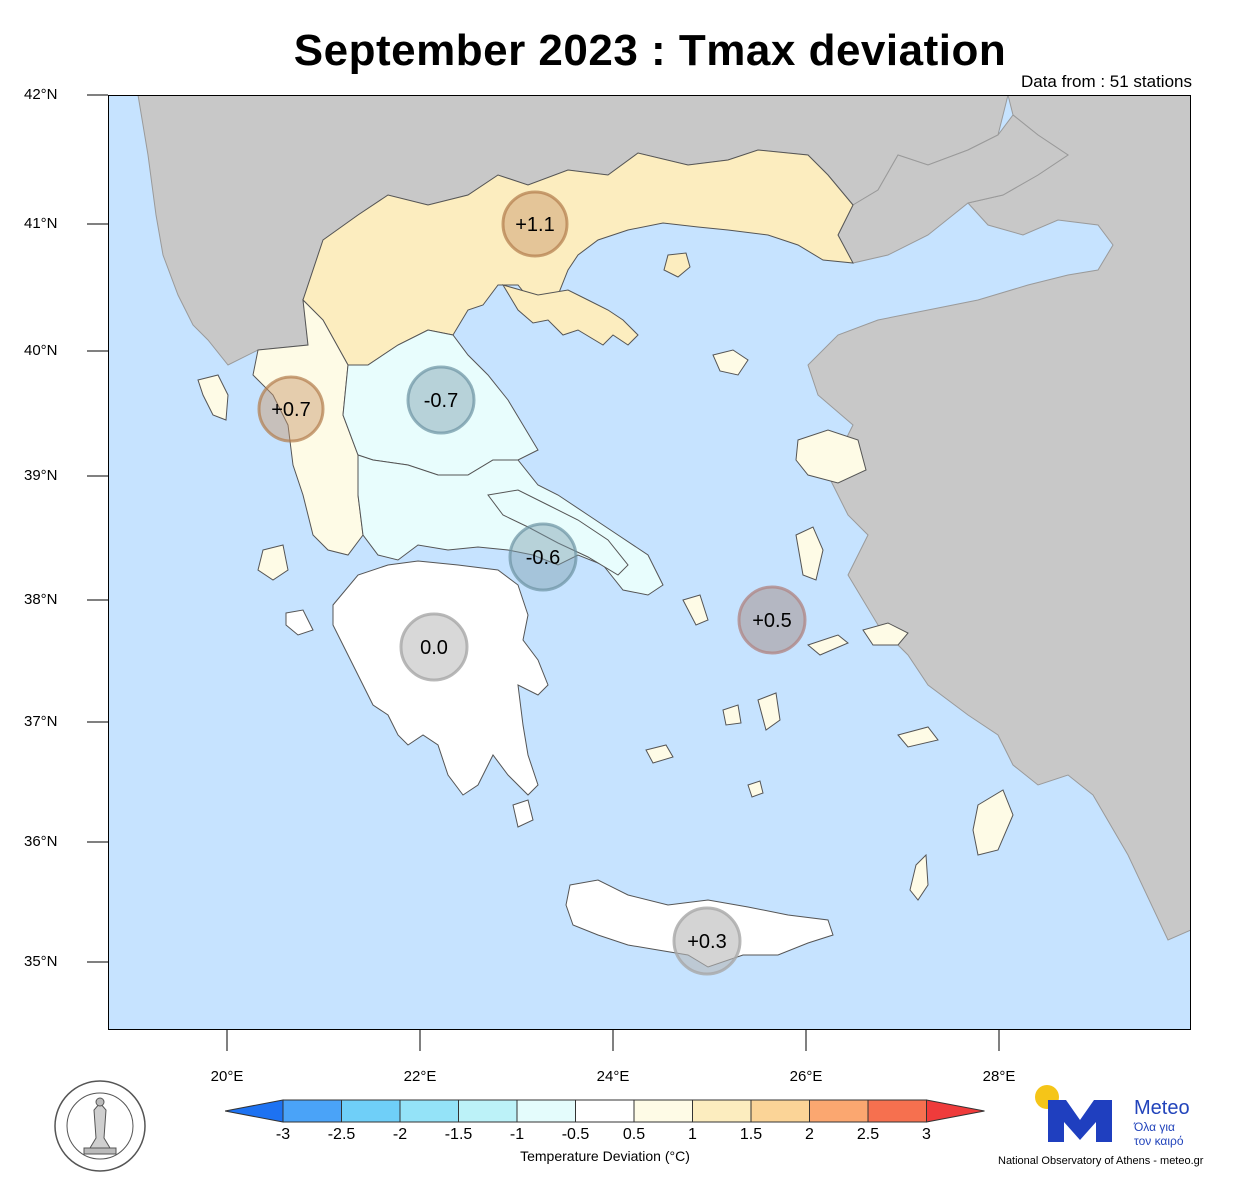 This screenshot has width=1250, height=1200. I want to click on lon-label-22e: 22°E, so click(420, 1076).